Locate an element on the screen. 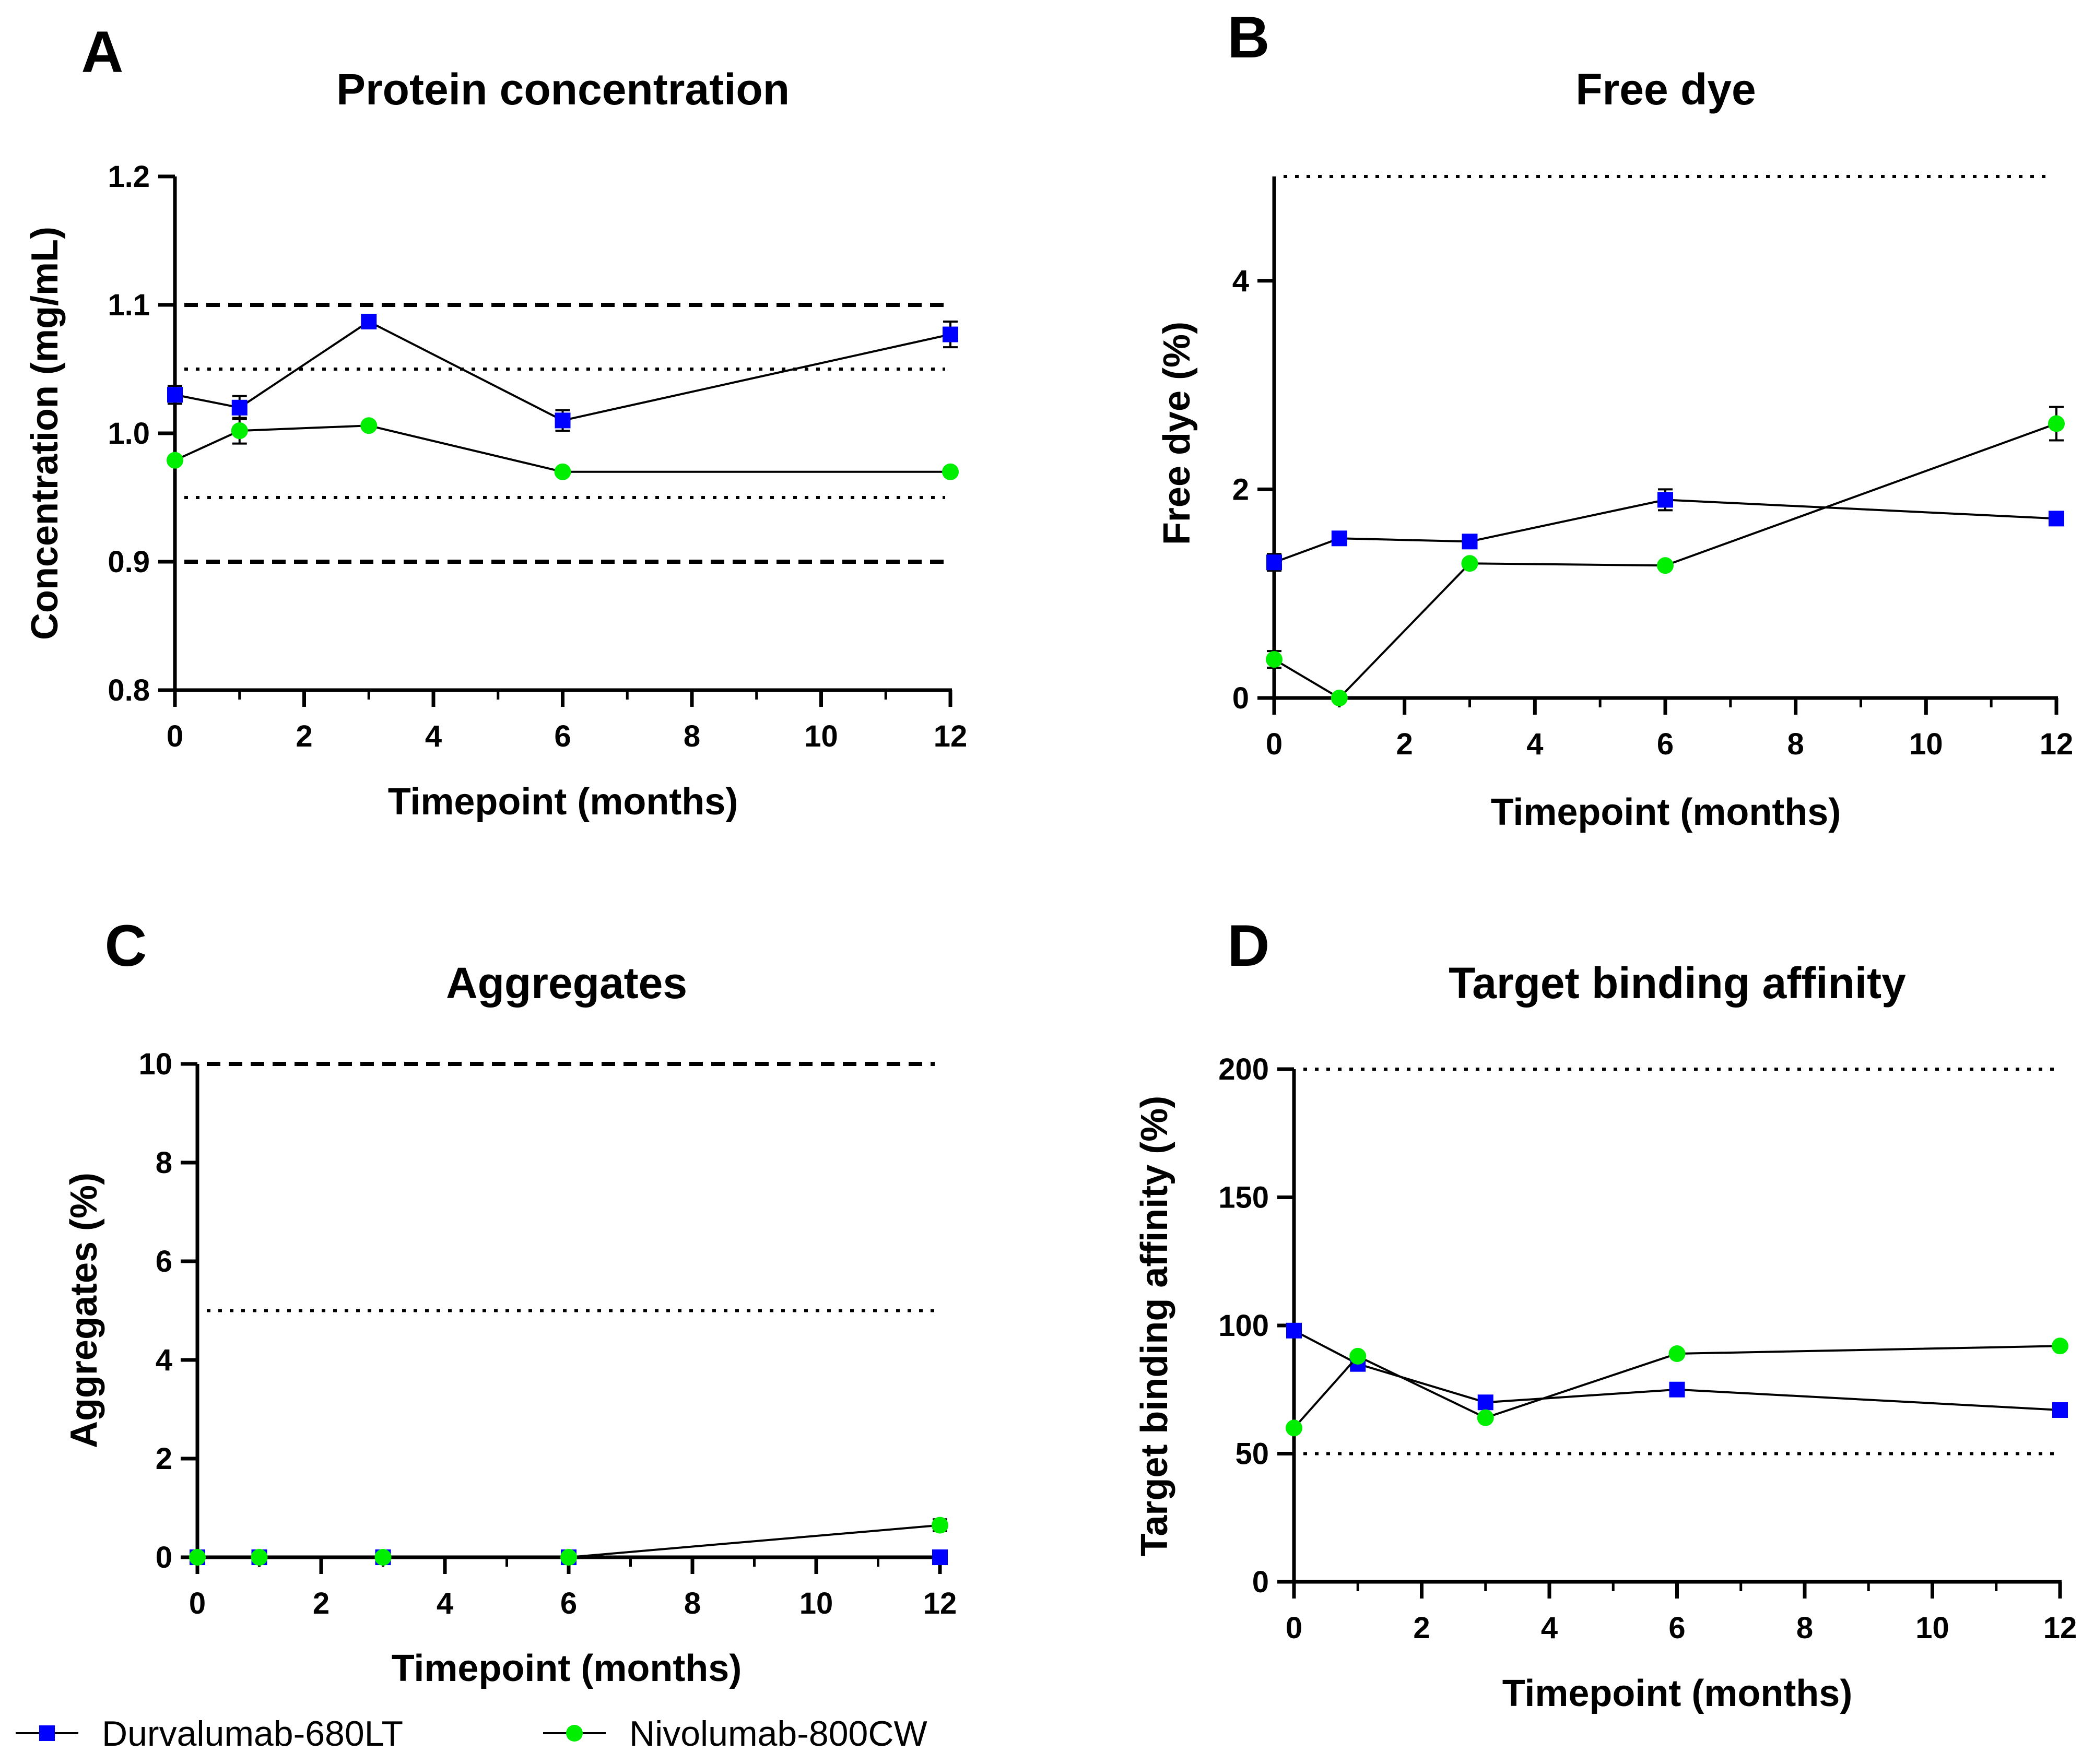  y-axis-label: Aggregates (%) is located at coordinates (84, 1311).